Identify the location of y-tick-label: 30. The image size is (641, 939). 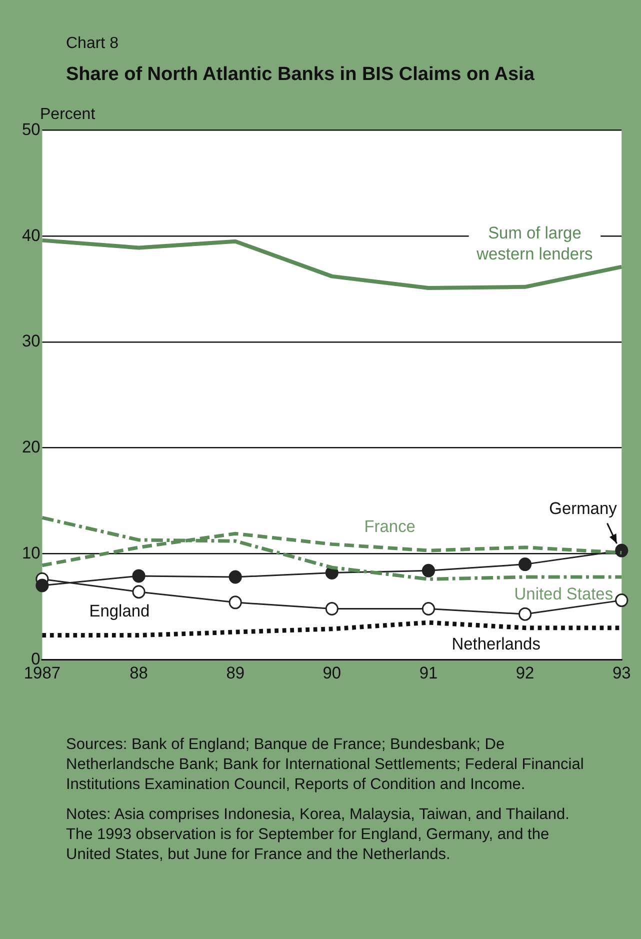
(31, 341).